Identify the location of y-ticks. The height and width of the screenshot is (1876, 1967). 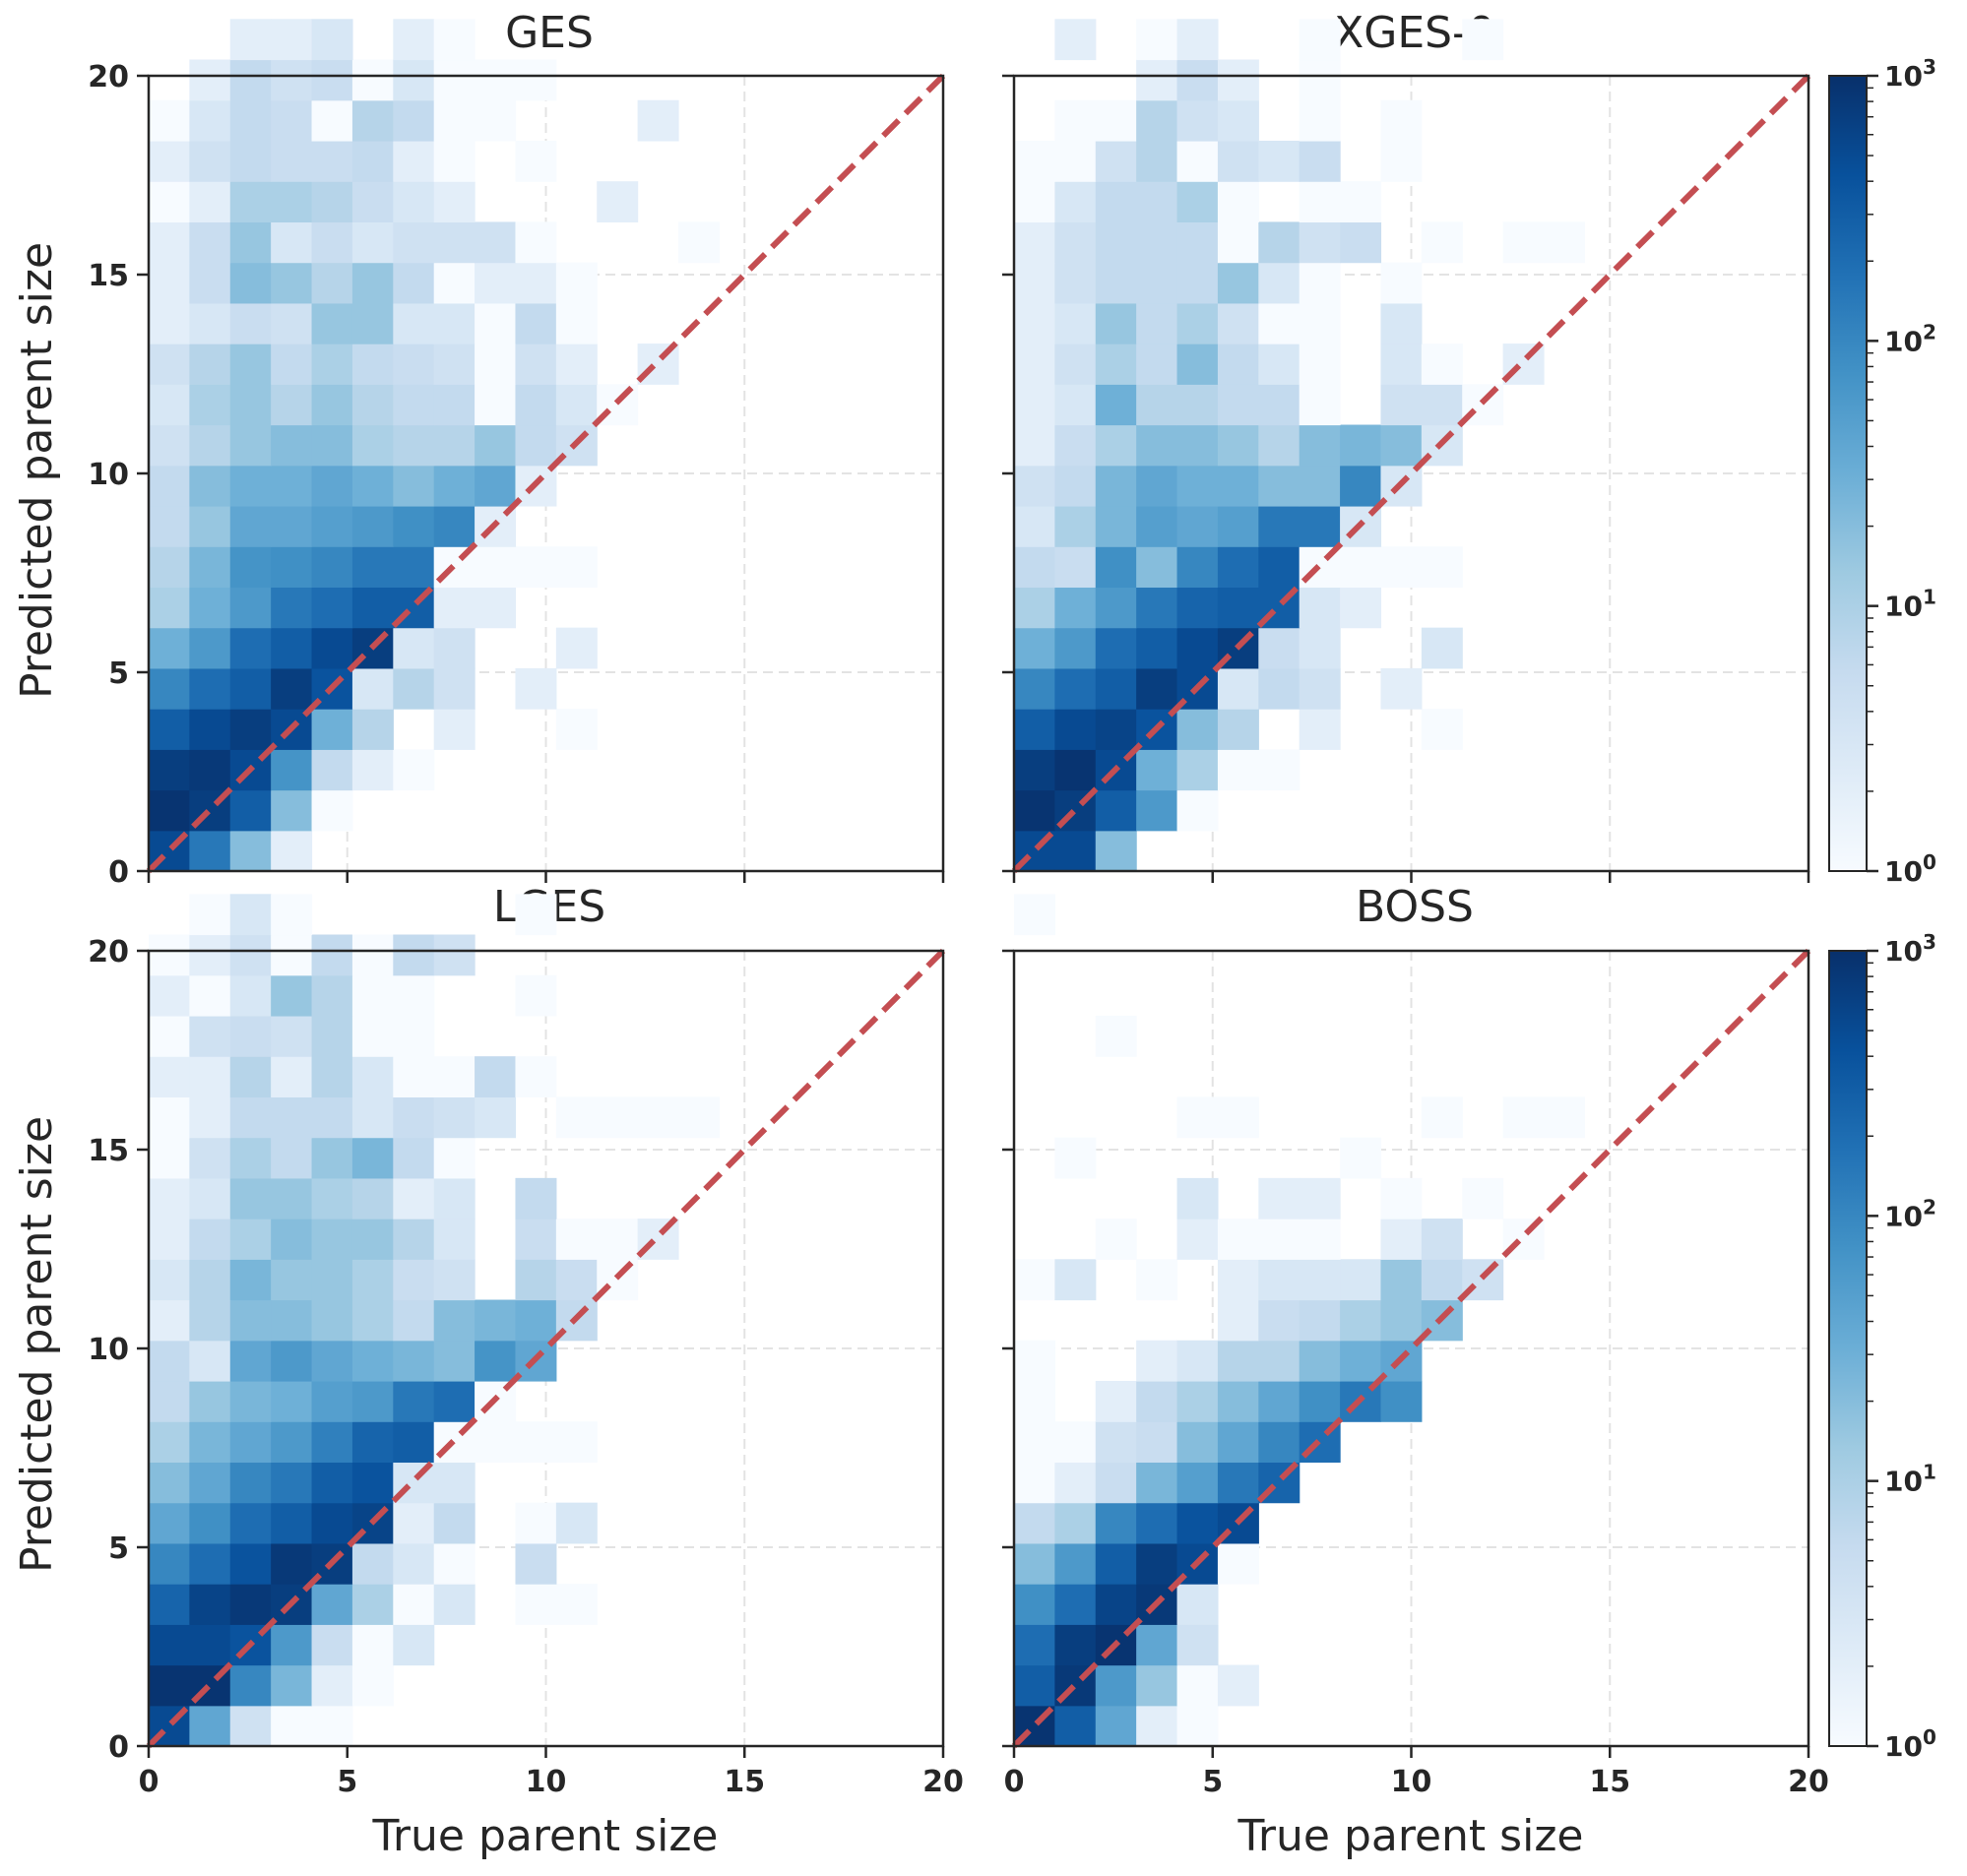
(1008, 1348).